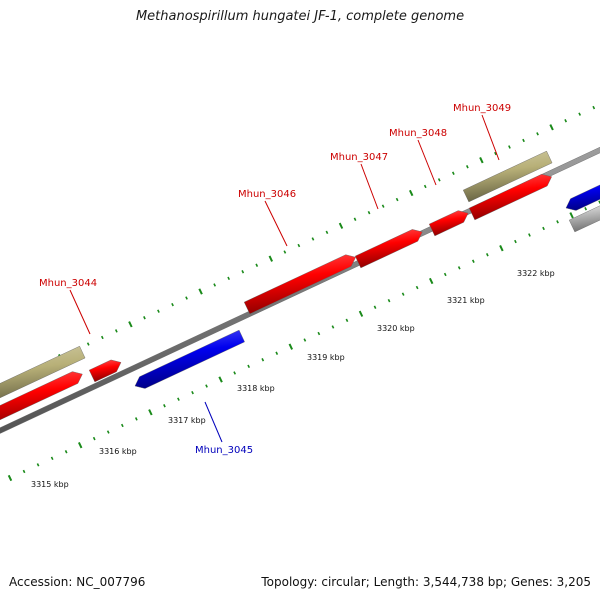 Image resolution: width=600 pixels, height=600 pixels. I want to click on kbp-label: 3316 kbp, so click(118, 451).